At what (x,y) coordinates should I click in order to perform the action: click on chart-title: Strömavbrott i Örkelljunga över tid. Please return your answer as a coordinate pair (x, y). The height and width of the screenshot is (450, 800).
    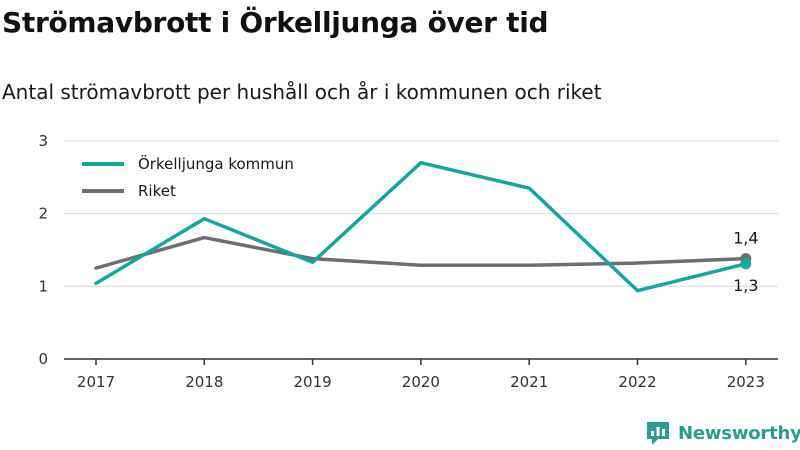
    Looking at the image, I should click on (275, 22).